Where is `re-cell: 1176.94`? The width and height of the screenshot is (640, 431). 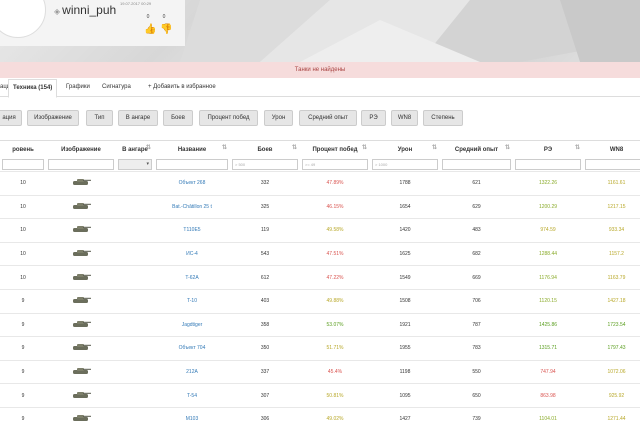 re-cell: 1176.94 is located at coordinates (548, 277).